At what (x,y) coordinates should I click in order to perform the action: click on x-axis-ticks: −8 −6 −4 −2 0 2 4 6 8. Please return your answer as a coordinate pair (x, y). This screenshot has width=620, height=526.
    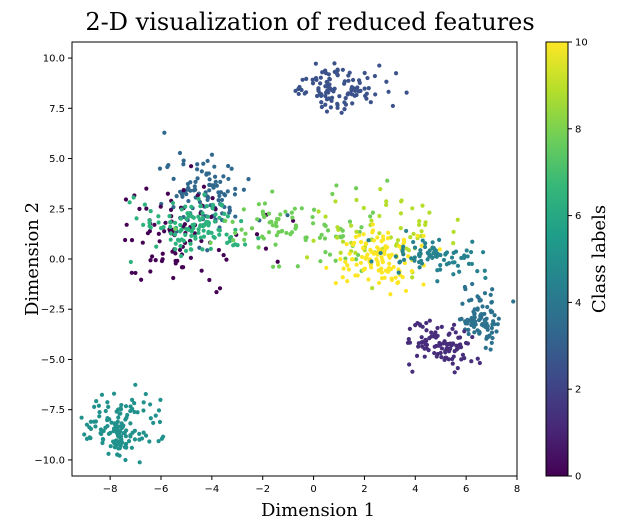
    Looking at the image, I should click on (311, 485).